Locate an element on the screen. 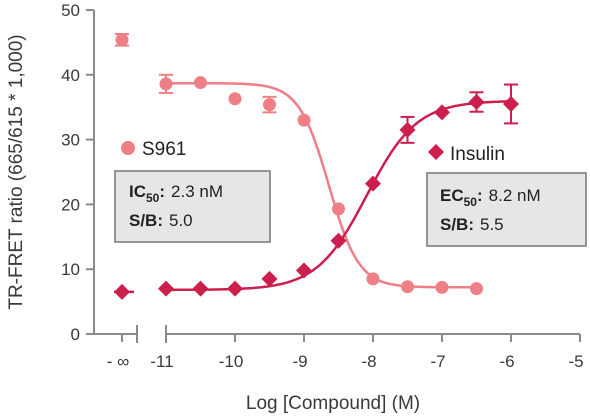 Image resolution: width=590 pixels, height=416 pixels. x-axis-title: Log [Compound] (M) is located at coordinates (333, 403).